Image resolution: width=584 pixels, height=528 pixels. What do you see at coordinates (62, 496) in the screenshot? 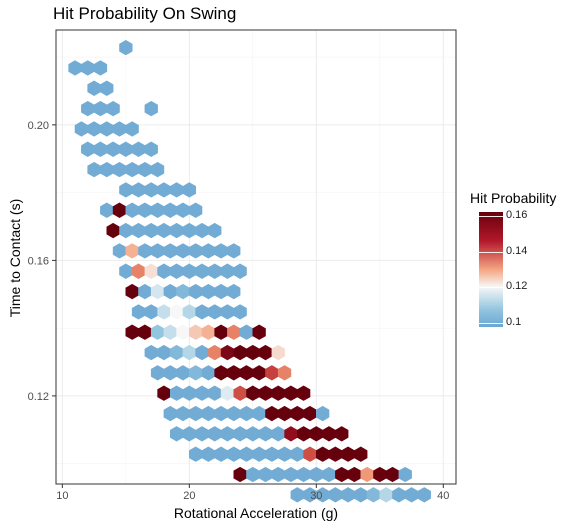
I see `x-tick-label: 10` at bounding box center [62, 496].